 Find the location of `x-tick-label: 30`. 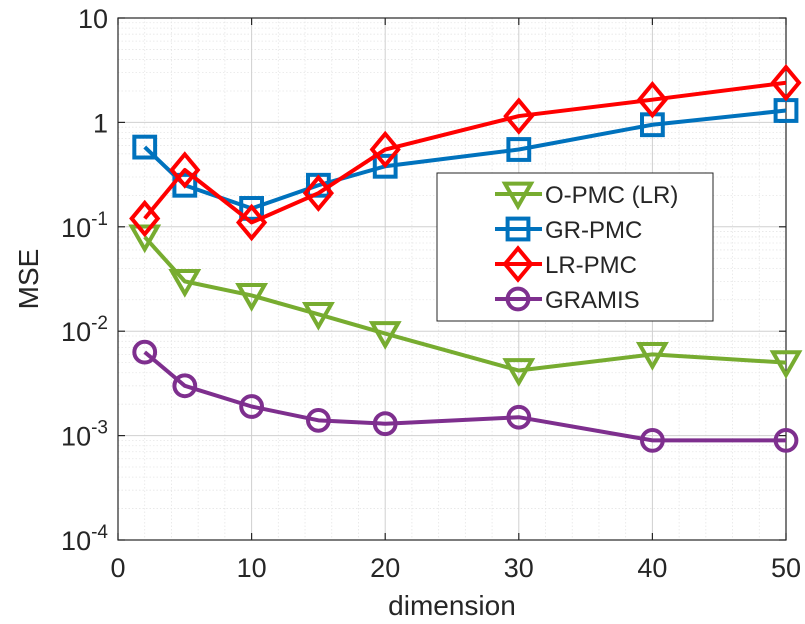

x-tick-label: 30 is located at coordinates (519, 568).